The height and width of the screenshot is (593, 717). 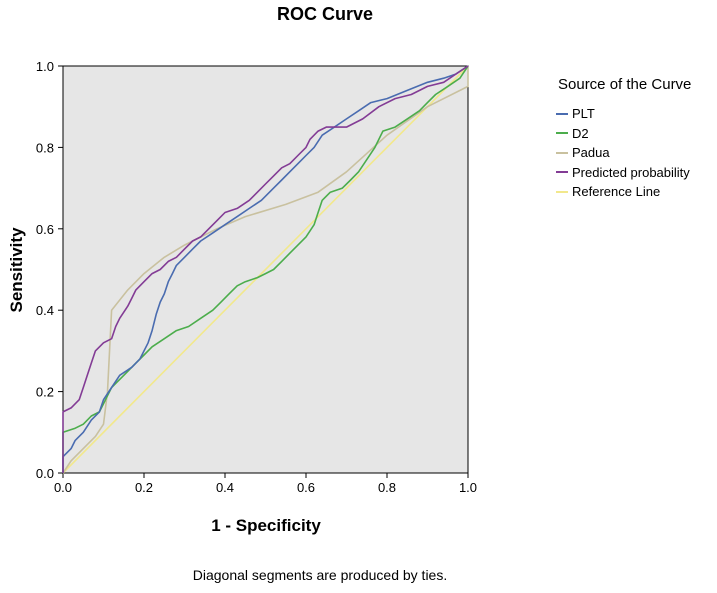 What do you see at coordinates (623, 114) in the screenshot?
I see `legend-item: PLT` at bounding box center [623, 114].